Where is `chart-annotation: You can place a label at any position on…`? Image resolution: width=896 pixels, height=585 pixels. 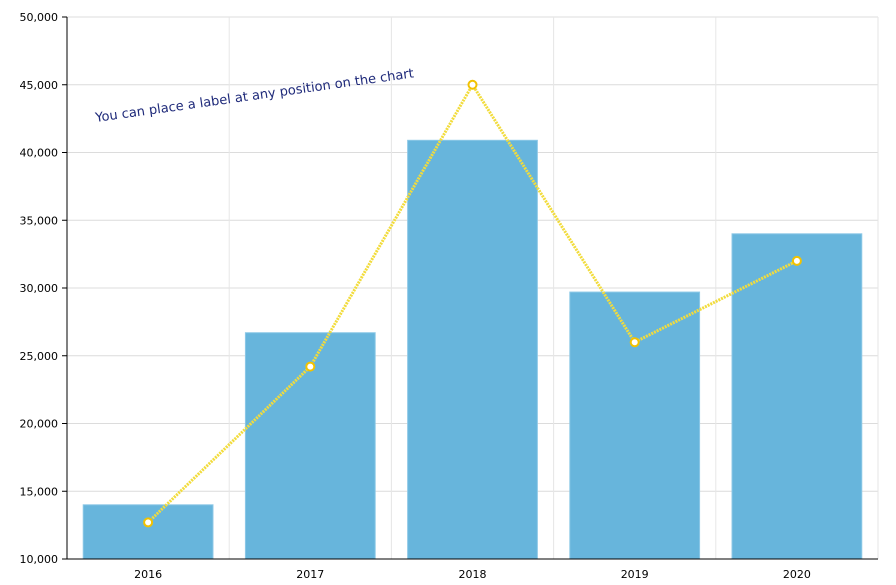
chart-annotation: You can place a label at any position on… is located at coordinates (253, 96).